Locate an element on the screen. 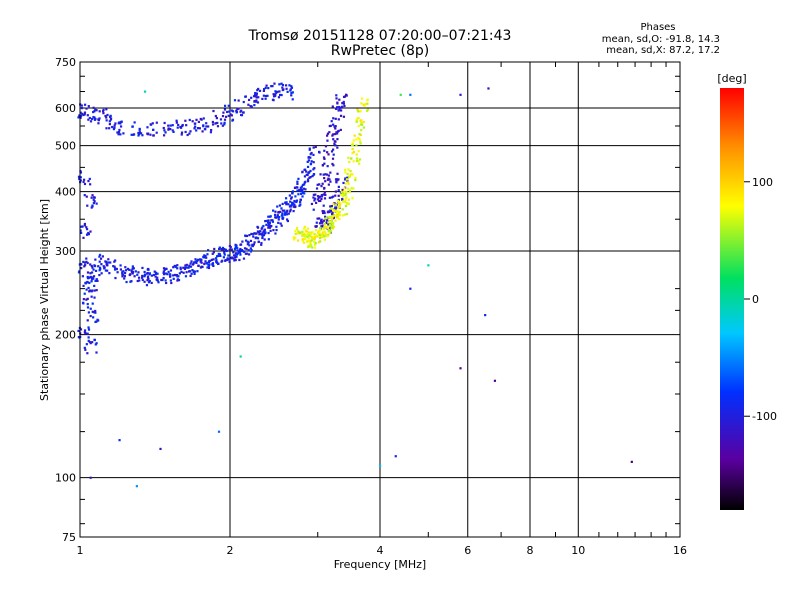  colorbar-tick-label: -100 is located at coordinates (764, 416).